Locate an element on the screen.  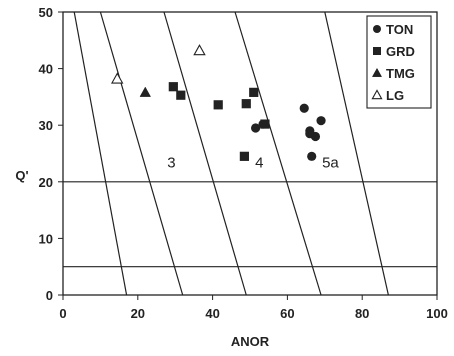
data-point-tmg is located at coordinates (145, 91).